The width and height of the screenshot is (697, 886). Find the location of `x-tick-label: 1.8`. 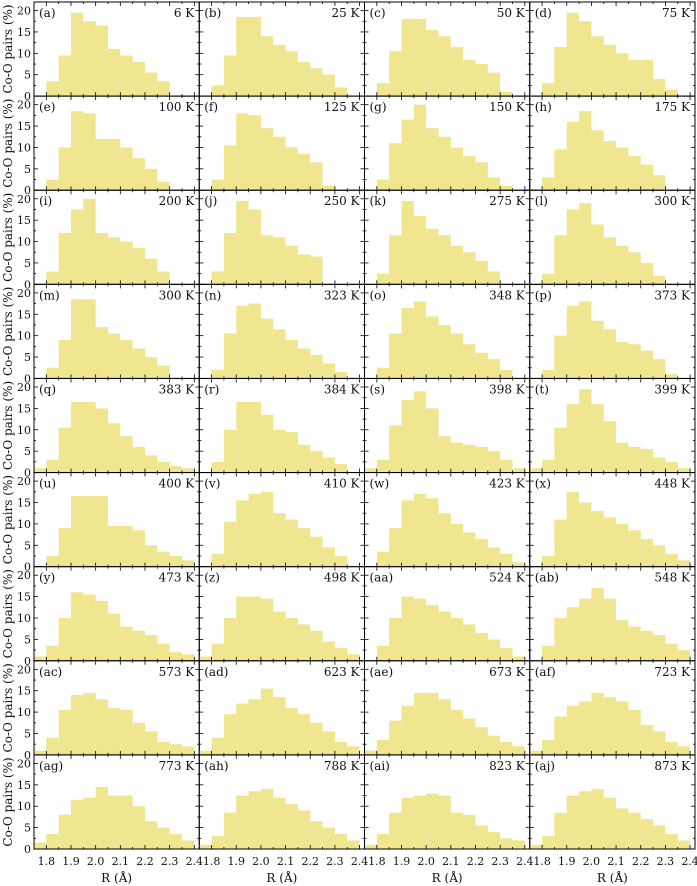

x-tick-label: 1.8 is located at coordinates (47, 861).